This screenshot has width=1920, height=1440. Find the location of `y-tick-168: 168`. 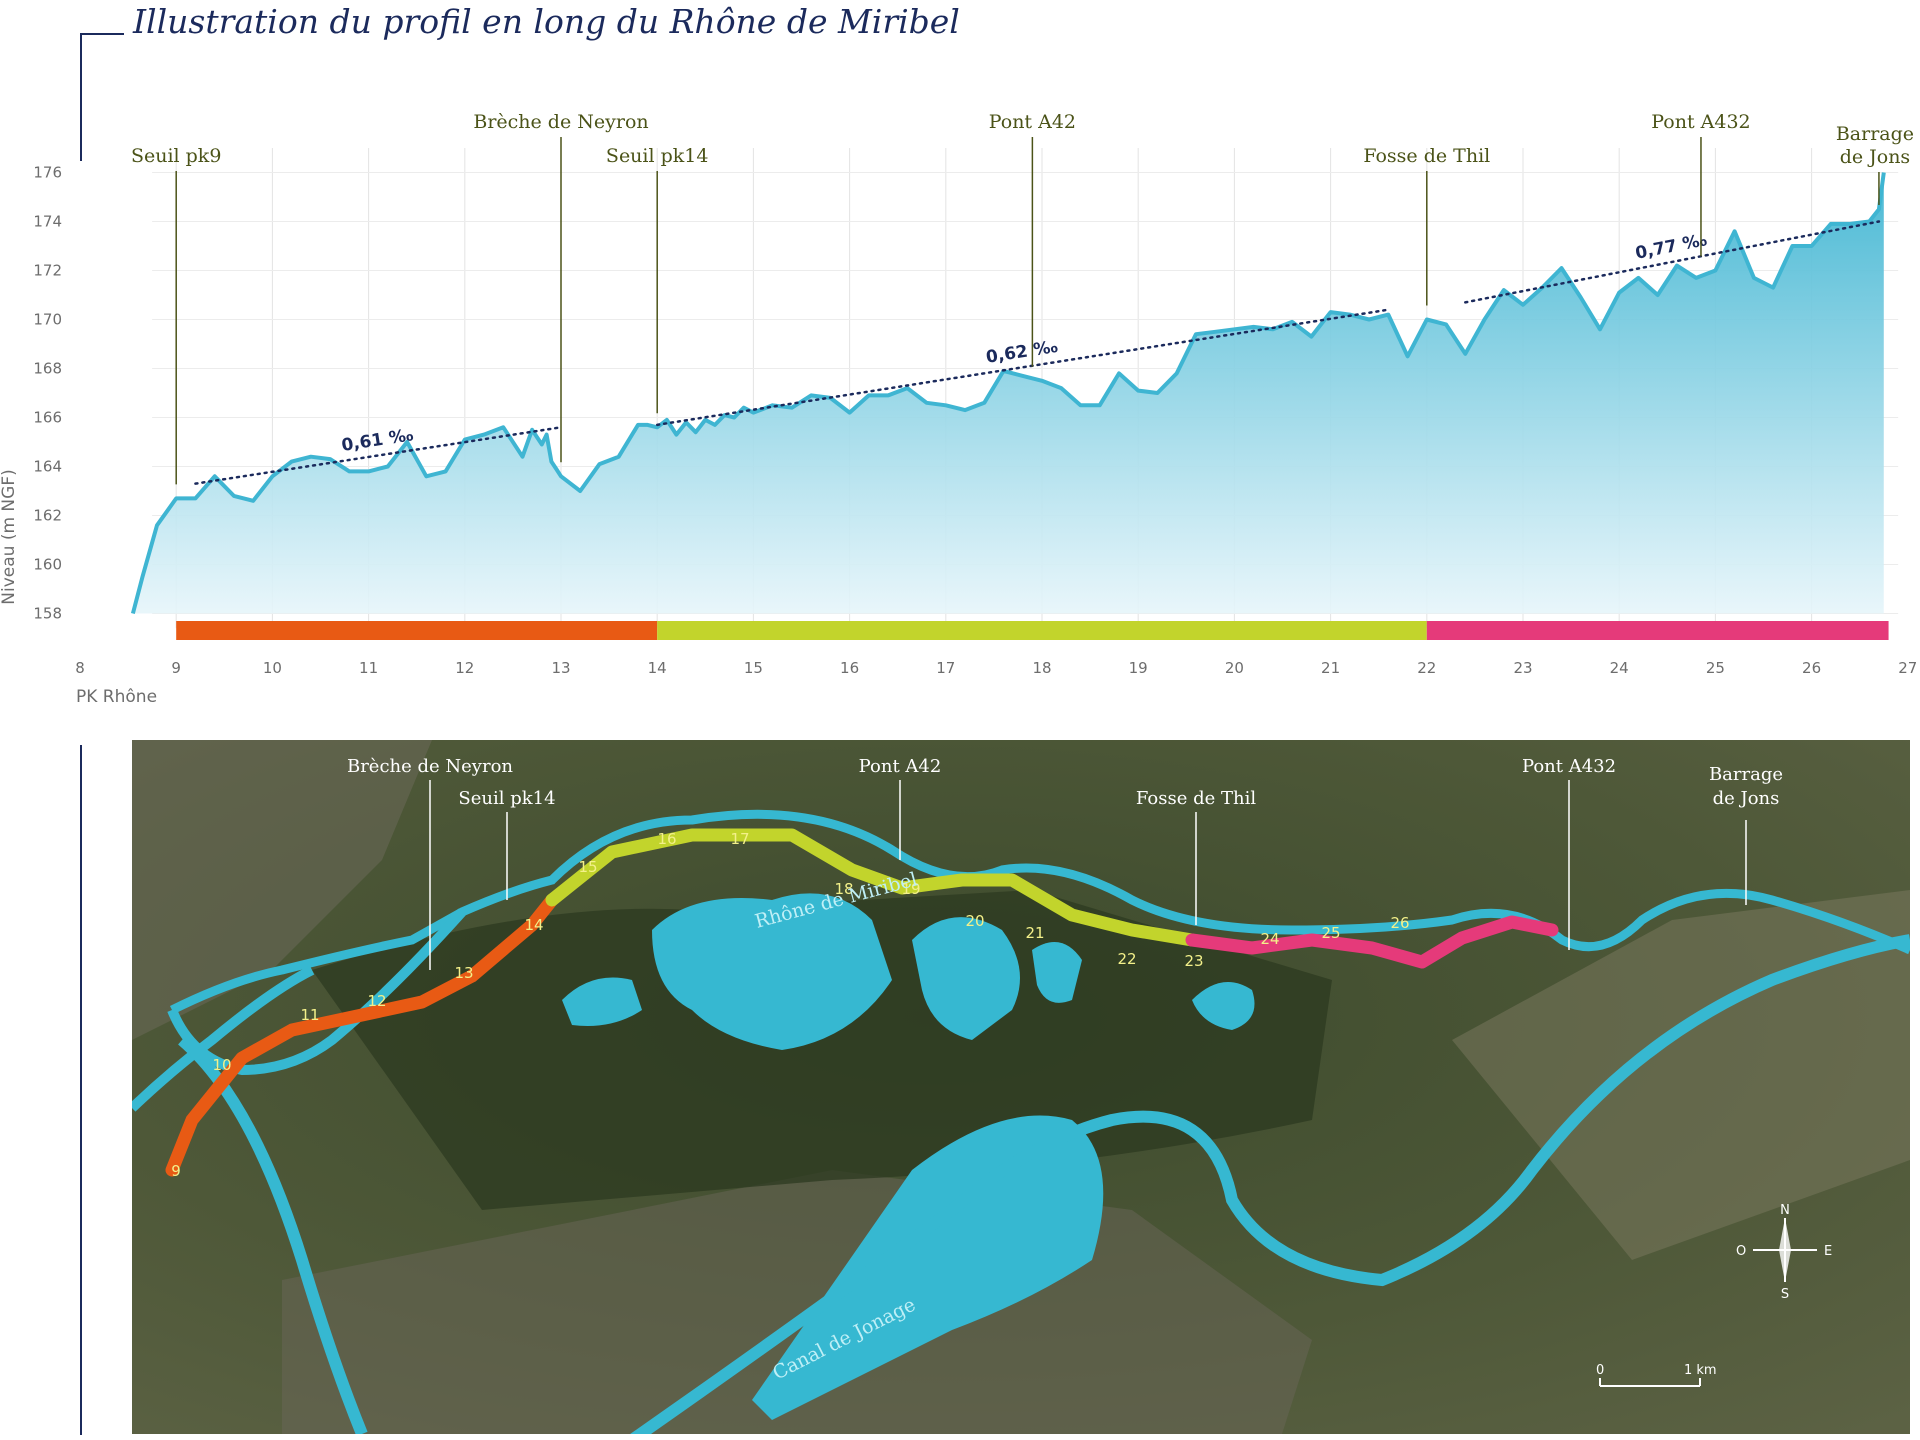

y-tick-168: 168 is located at coordinates (47, 369).